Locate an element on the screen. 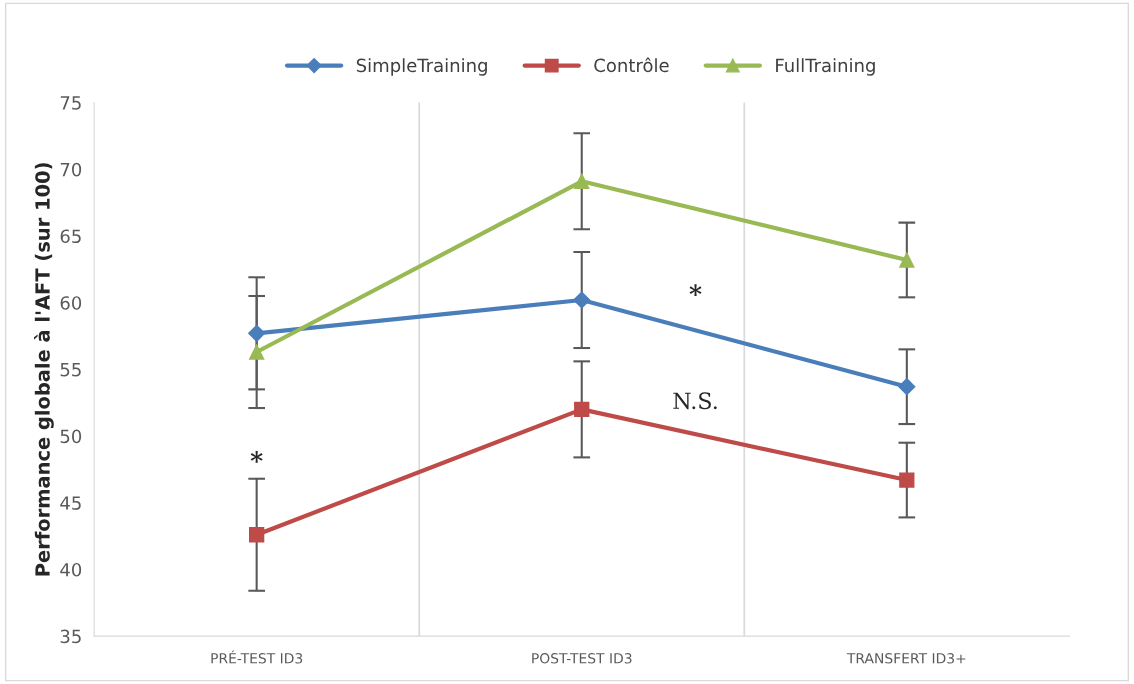  y-tick-label: 70 is located at coordinates (71, 169).